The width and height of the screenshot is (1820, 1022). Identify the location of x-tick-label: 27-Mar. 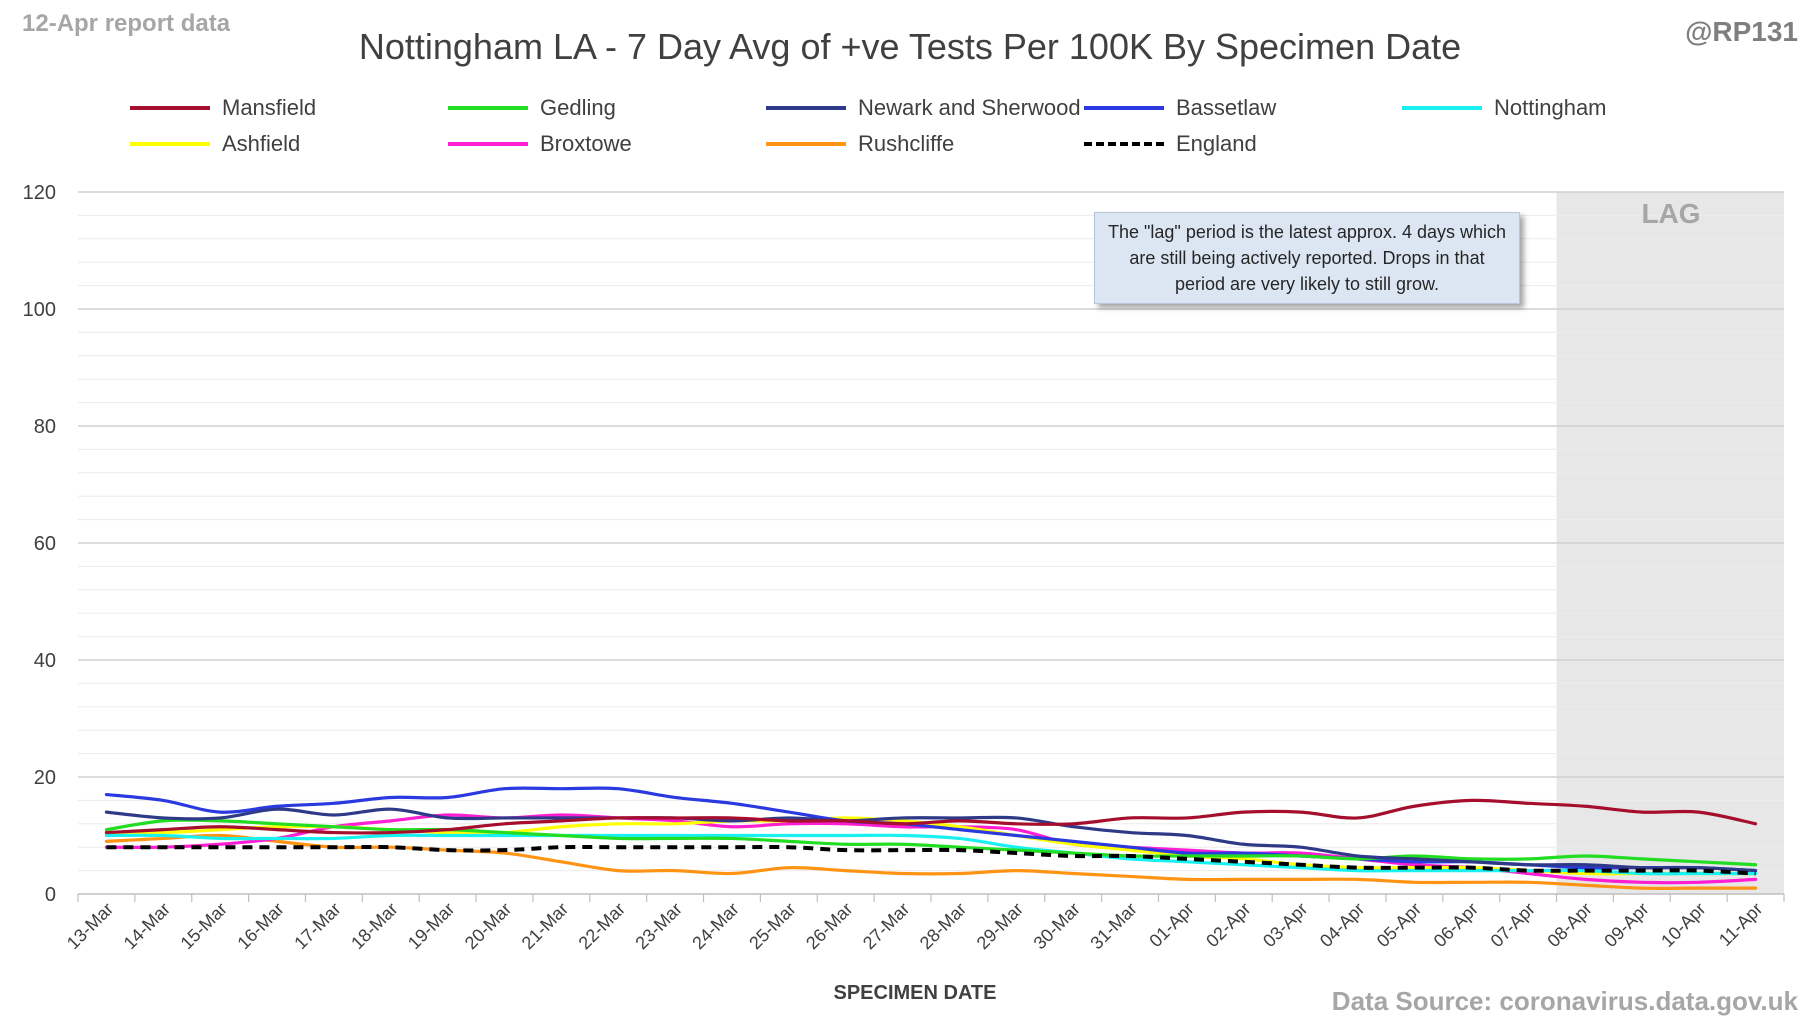
(886, 926).